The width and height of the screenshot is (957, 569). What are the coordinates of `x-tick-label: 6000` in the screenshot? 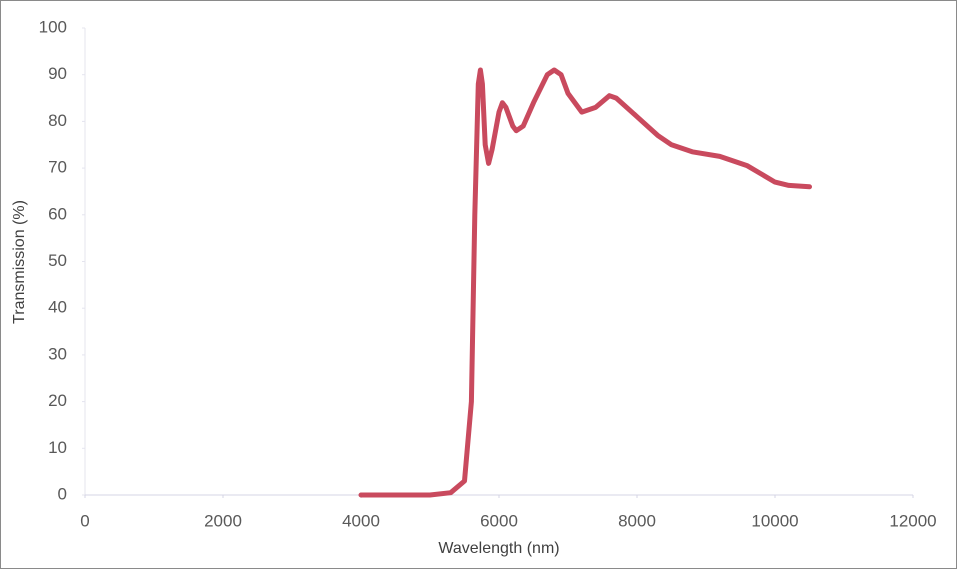 It's located at (499, 520).